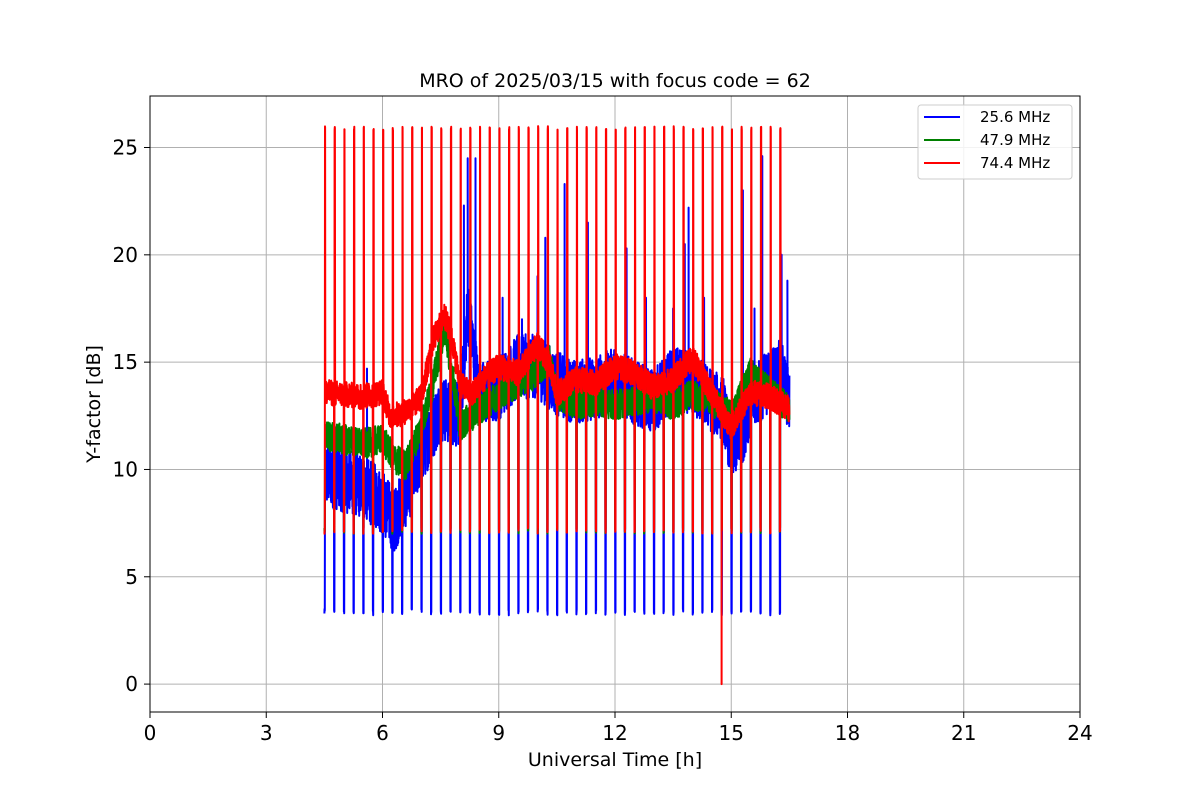 The height and width of the screenshot is (800, 1200). What do you see at coordinates (125, 255) in the screenshot?
I see `y-tick-label: 20` at bounding box center [125, 255].